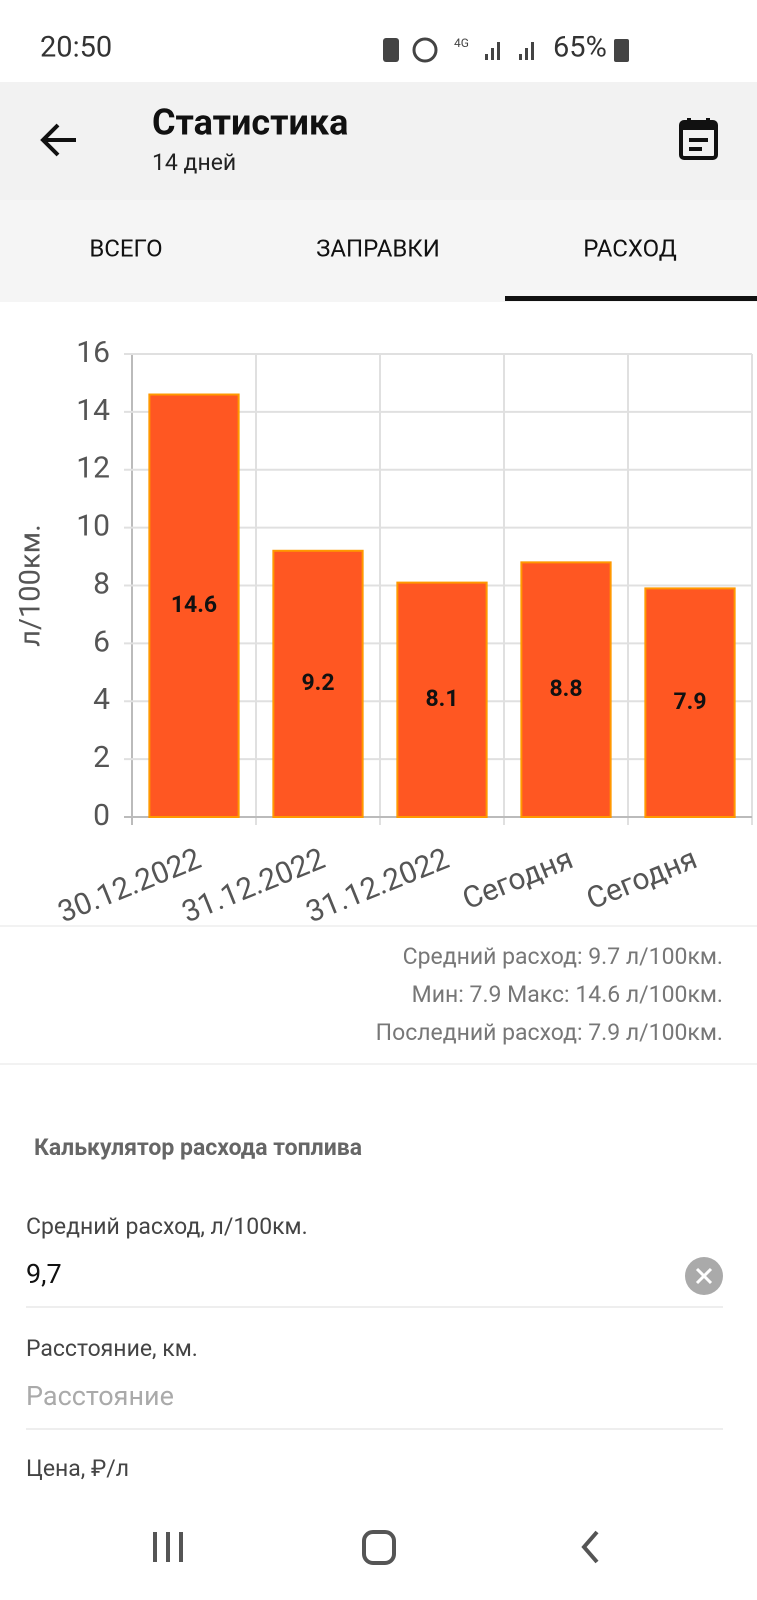 The width and height of the screenshot is (757, 1600). Describe the element at coordinates (567, 994) in the screenshot. I see `summary-line: Мин: 7.9 Макс: 14.6 л/100км.` at that location.